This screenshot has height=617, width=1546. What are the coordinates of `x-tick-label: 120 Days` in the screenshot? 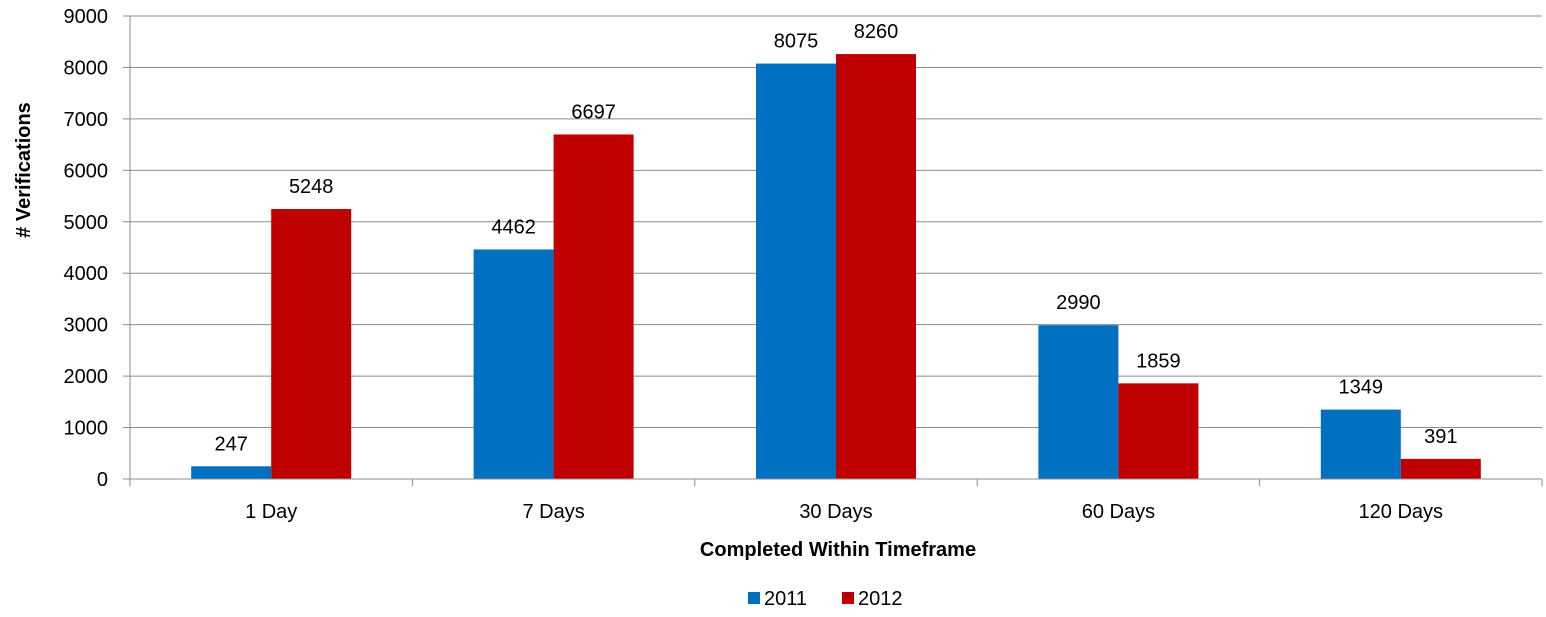 It's located at (1401, 512).